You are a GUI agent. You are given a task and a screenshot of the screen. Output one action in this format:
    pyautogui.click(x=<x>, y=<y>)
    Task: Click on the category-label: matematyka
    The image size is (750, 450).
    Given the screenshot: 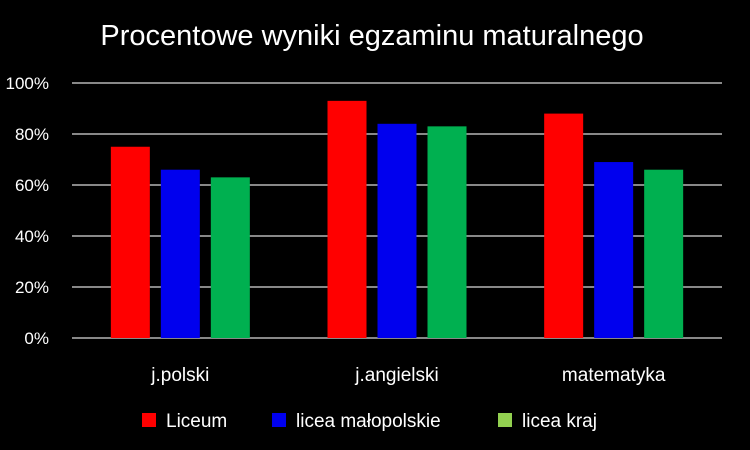 What is the action you would take?
    pyautogui.click(x=614, y=375)
    